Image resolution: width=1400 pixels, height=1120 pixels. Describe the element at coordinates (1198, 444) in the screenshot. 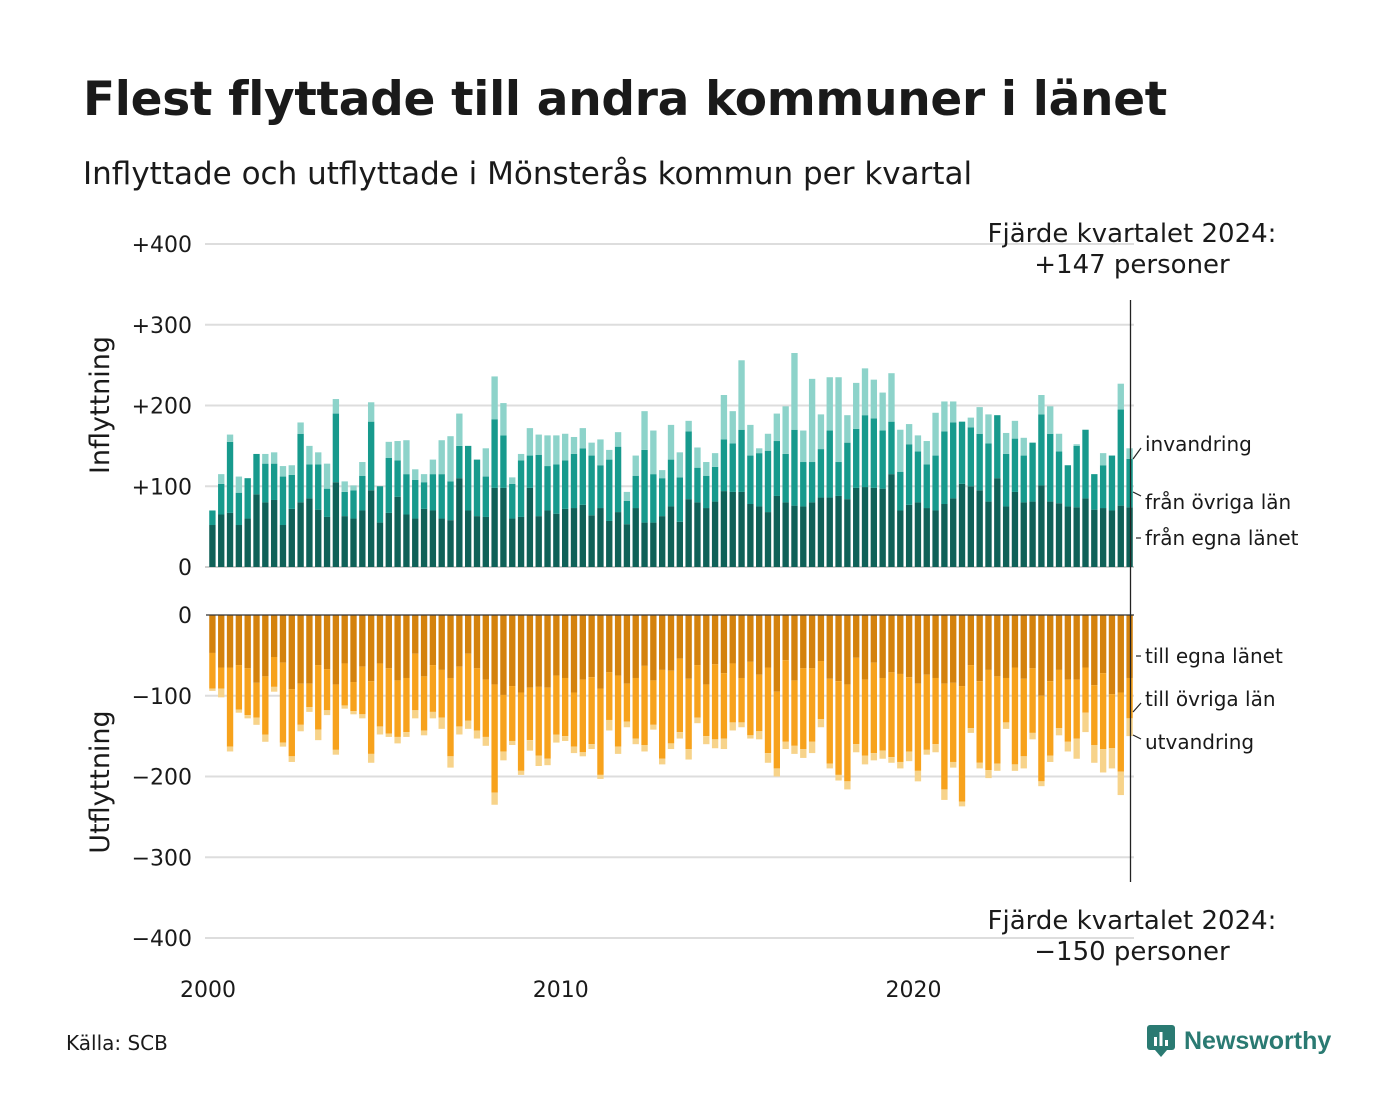

I see `series-label-invandring: invandring` at that location.